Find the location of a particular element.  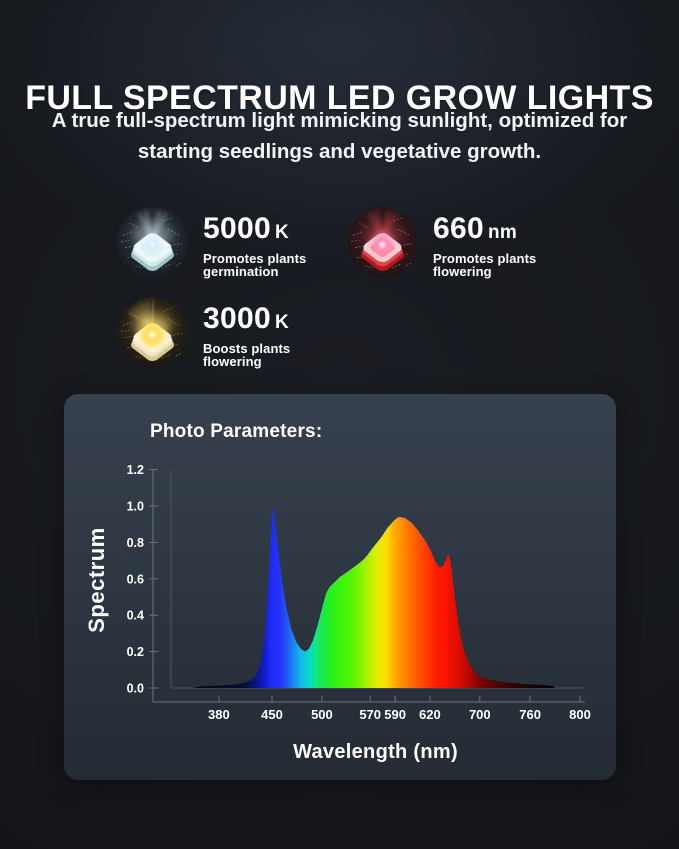

feature-unit: nm is located at coordinates (502, 232).